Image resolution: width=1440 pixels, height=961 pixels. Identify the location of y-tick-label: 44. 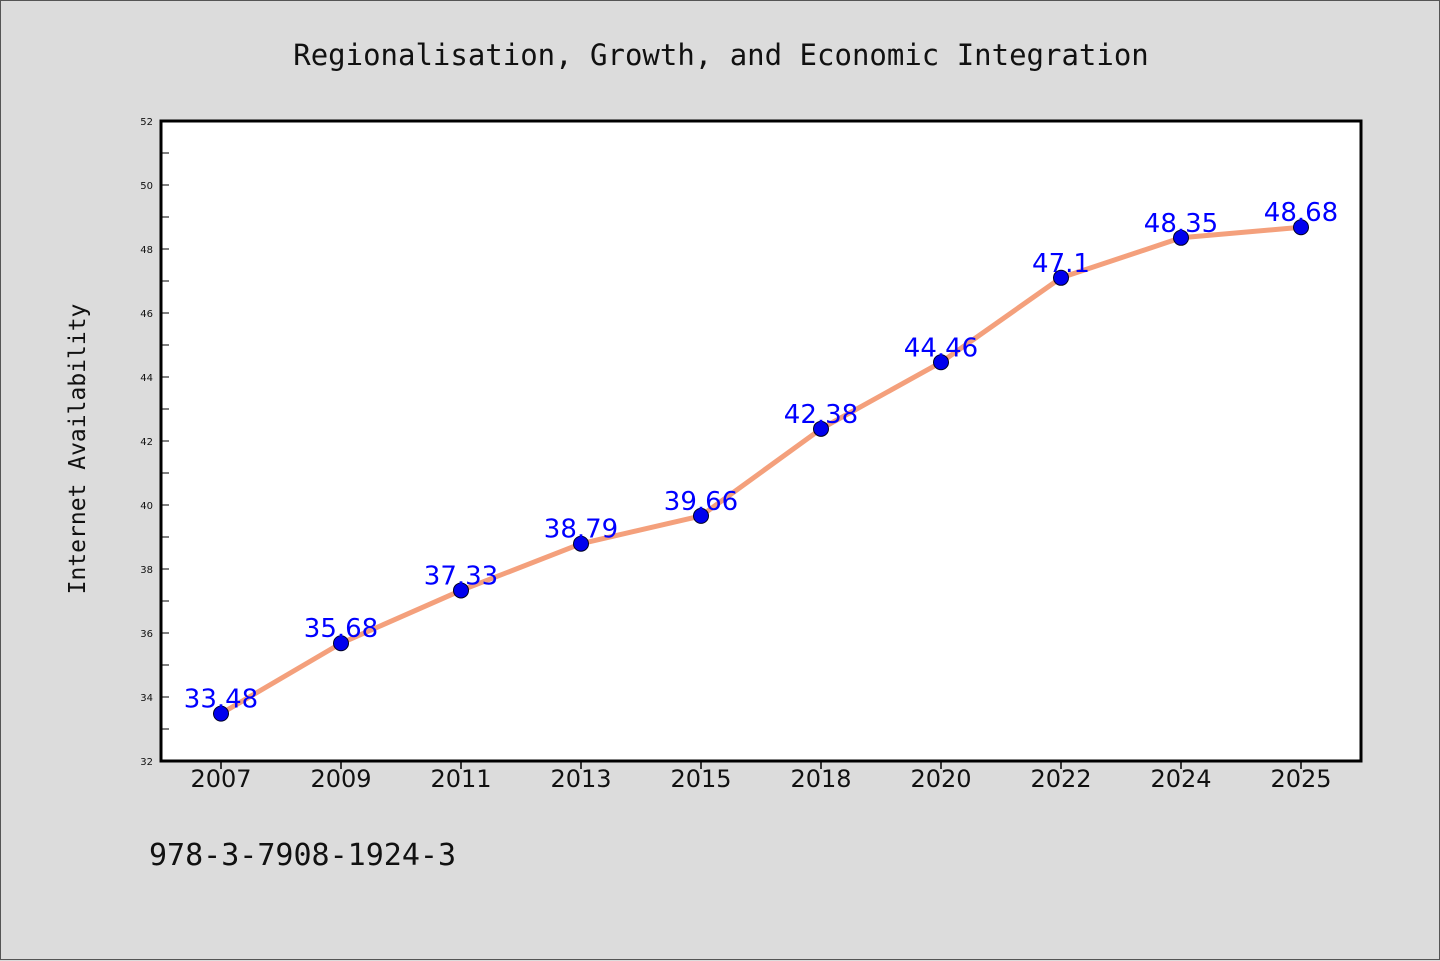
(146, 378).